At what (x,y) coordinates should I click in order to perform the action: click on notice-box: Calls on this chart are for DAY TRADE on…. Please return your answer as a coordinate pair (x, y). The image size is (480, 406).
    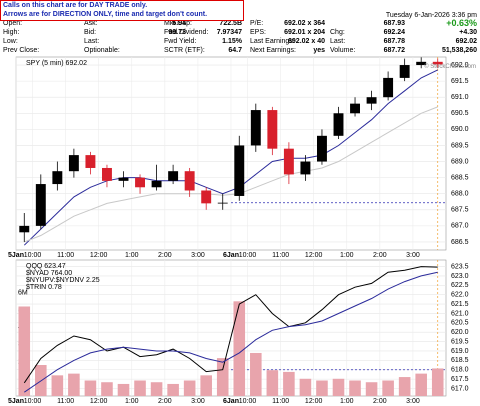
    Looking at the image, I should click on (122, 10).